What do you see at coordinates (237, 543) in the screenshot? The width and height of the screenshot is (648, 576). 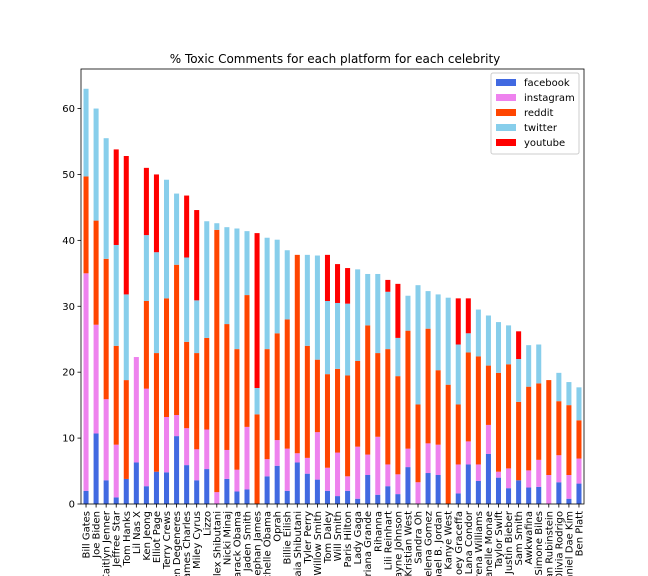 I see `x-tick-label: Barack Obama` at bounding box center [237, 543].